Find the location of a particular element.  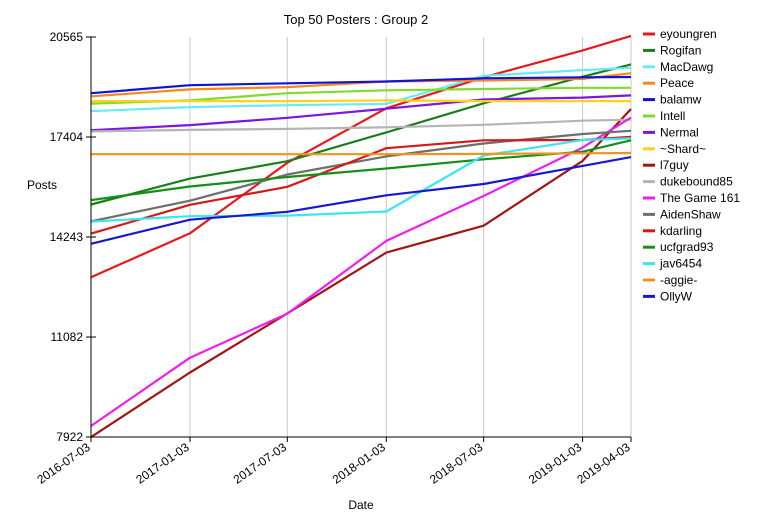

series-line-aggie is located at coordinates (361, 153).